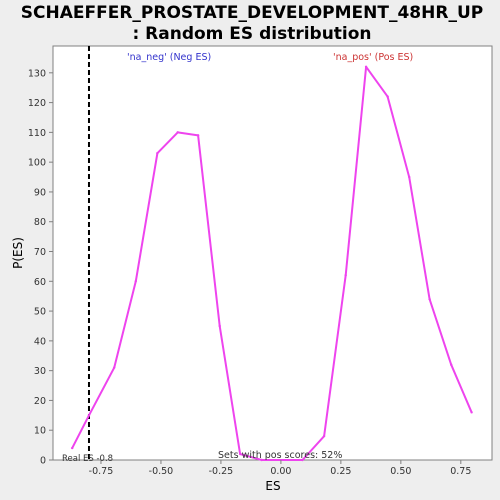 The height and width of the screenshot is (500, 500). I want to click on y-tick-label: 60, so click(40, 282).